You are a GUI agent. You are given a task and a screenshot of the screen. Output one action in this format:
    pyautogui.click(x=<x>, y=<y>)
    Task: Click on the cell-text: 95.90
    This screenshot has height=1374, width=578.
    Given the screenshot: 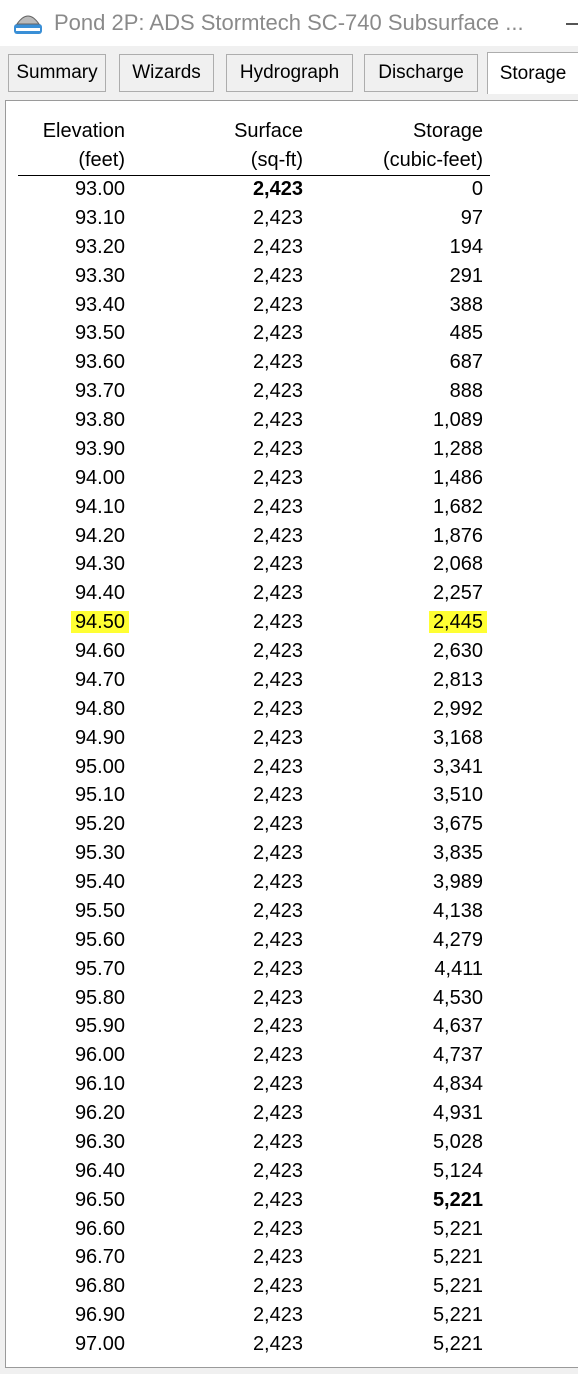 What is the action you would take?
    pyautogui.click(x=99, y=1026)
    